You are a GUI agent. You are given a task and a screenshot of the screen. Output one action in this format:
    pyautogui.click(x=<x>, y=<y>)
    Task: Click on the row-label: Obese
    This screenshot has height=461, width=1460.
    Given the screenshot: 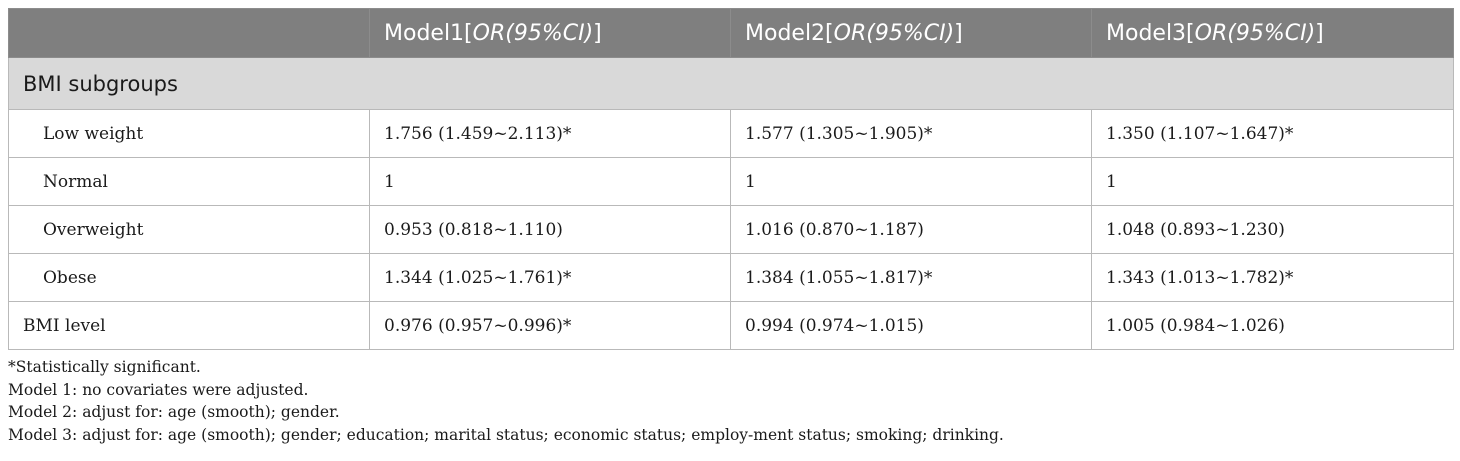 What is the action you would take?
    pyautogui.click(x=189, y=277)
    